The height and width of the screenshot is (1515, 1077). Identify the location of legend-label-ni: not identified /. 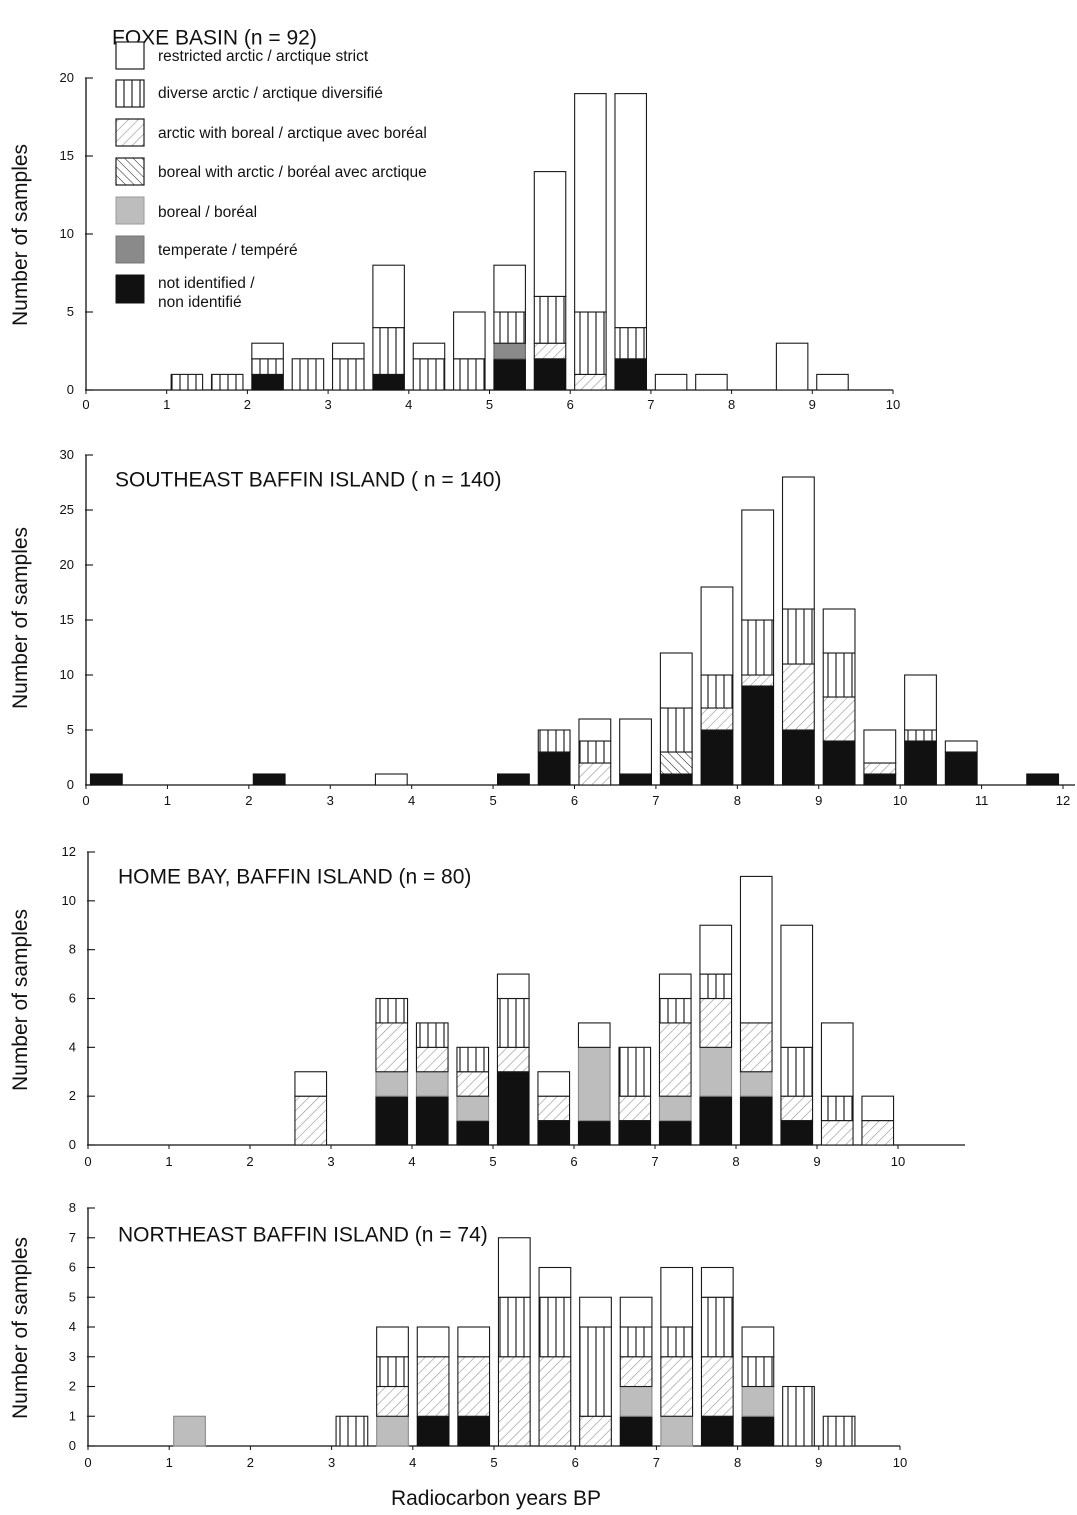
(206, 283).